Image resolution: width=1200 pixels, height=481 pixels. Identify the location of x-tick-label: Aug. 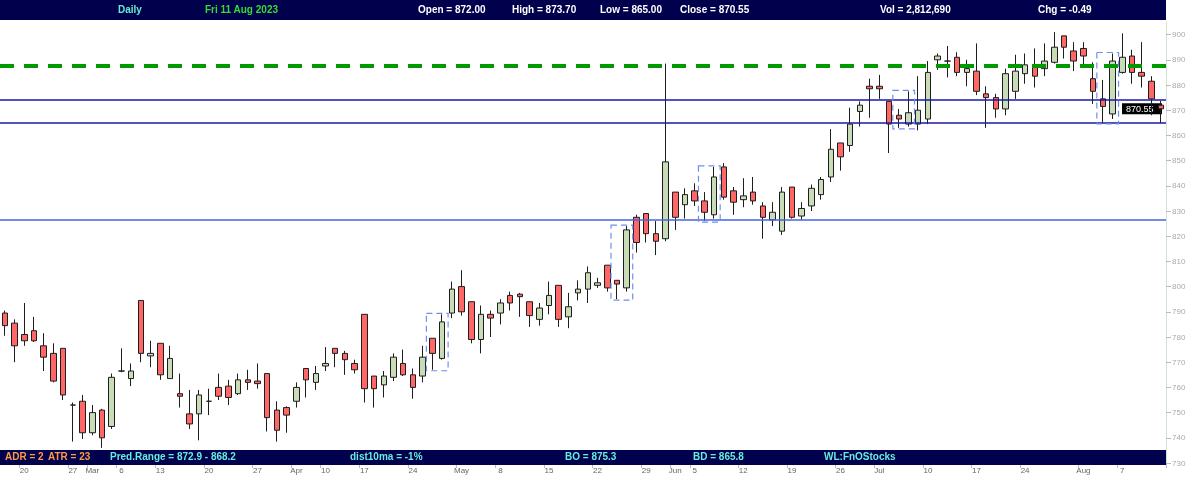
(1083, 470).